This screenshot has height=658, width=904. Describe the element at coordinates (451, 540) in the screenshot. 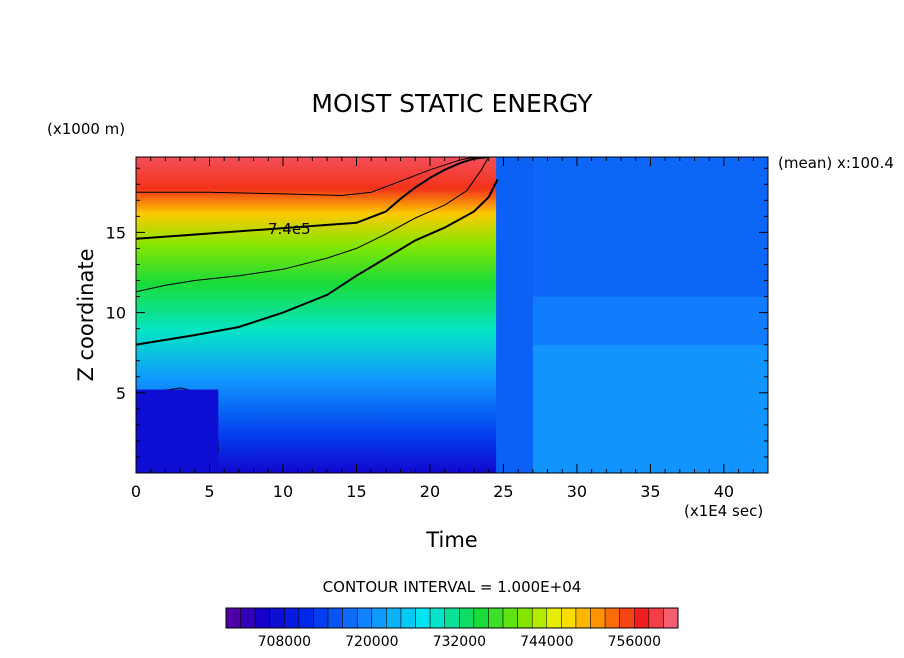

I see `x-axis-title: Time` at that location.